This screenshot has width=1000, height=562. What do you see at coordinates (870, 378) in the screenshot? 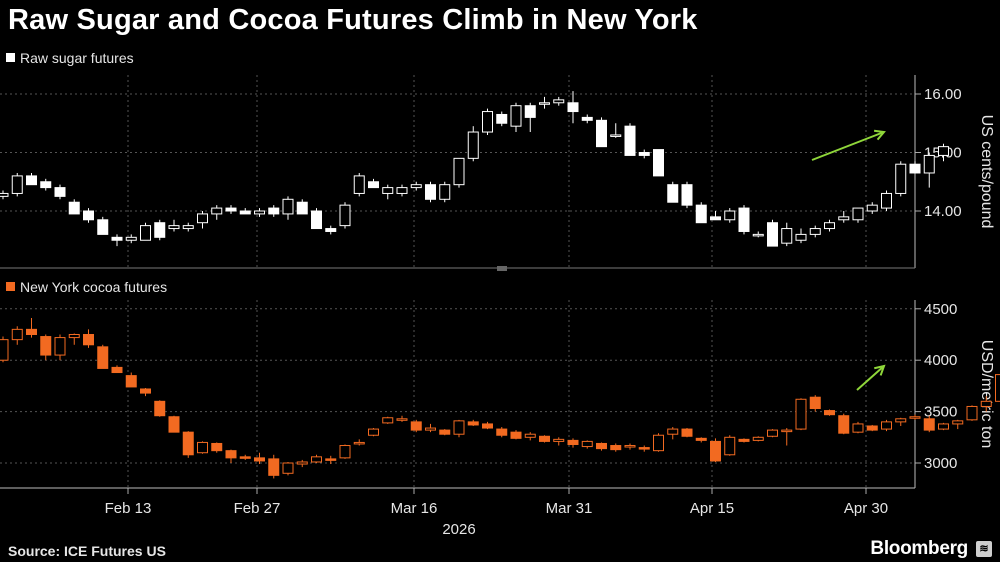
I see `cocoa-up-arrow-shaft` at bounding box center [870, 378].